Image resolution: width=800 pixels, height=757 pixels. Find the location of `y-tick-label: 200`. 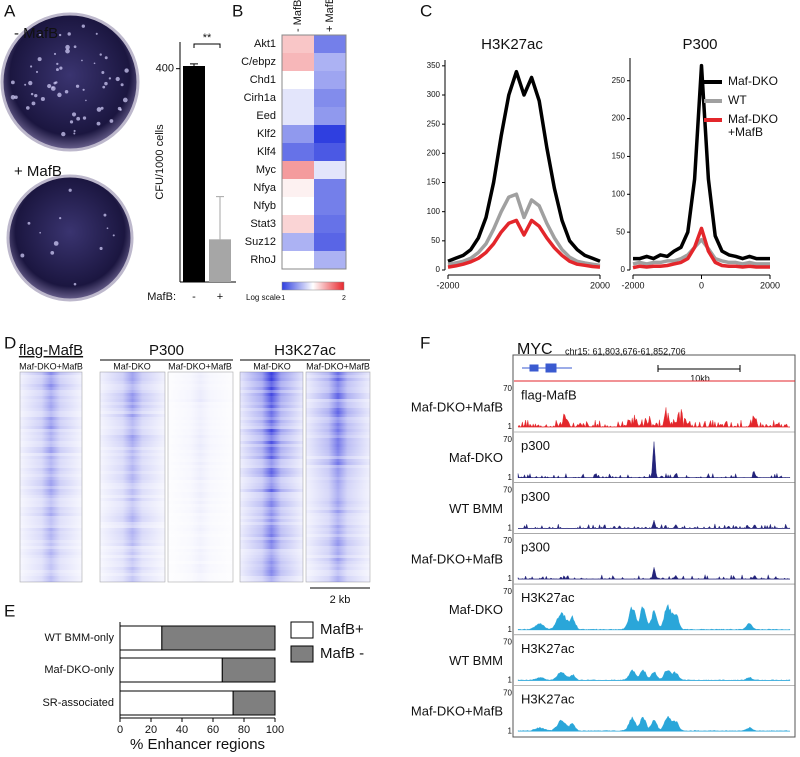

y-tick-label: 200 is located at coordinates (619, 118).